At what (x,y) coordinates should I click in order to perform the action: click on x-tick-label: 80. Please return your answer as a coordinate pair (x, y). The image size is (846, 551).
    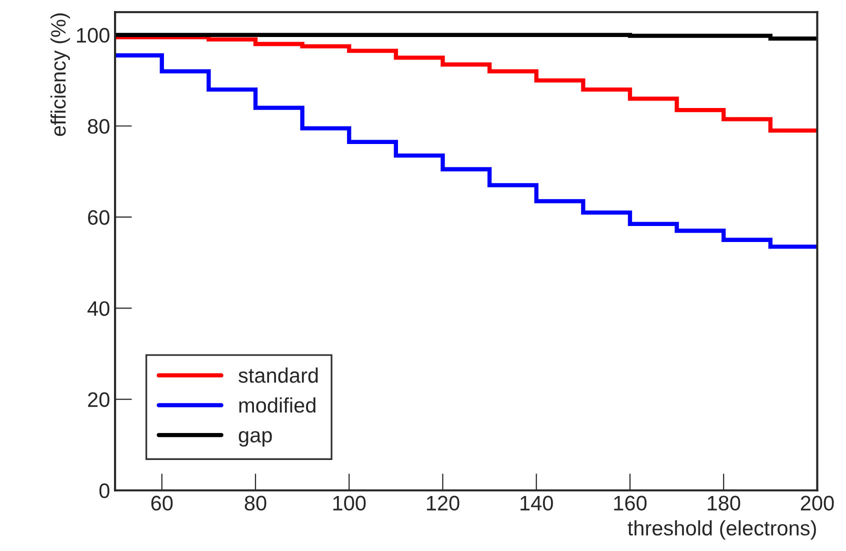
    Looking at the image, I should click on (255, 503).